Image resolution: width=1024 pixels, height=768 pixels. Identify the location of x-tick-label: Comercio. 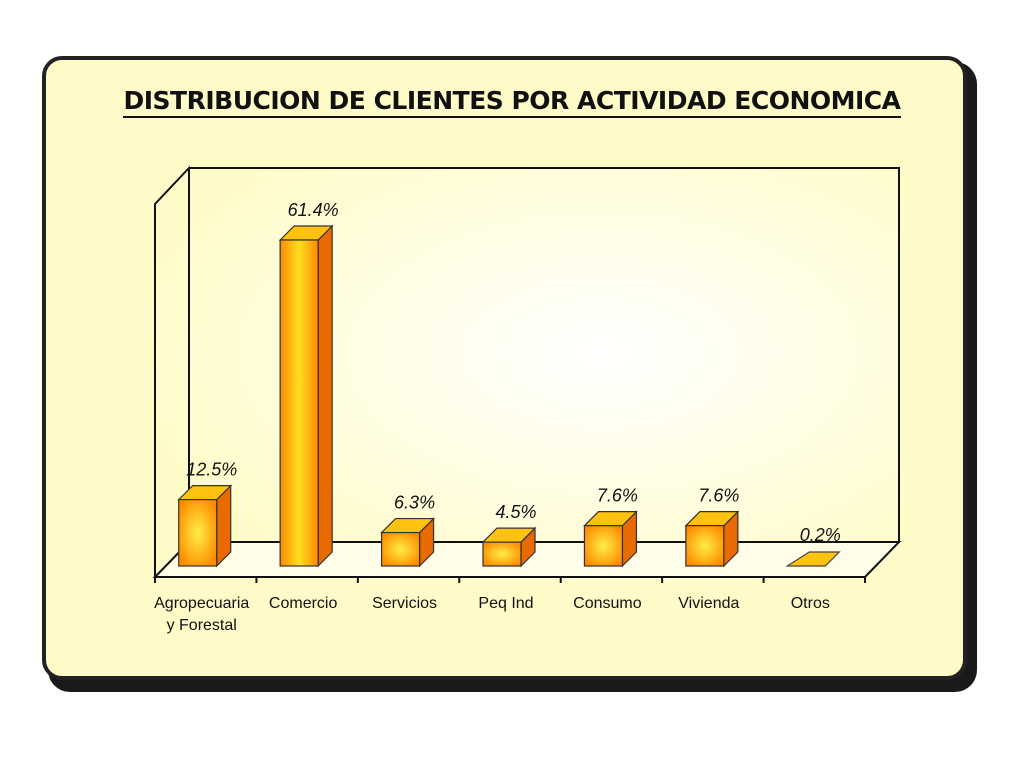
(303, 603).